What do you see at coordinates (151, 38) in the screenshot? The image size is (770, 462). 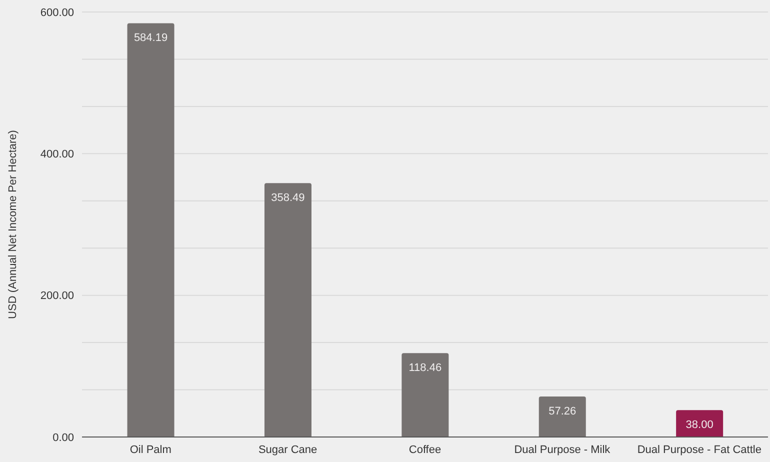 I see `data-label: 584.19` at bounding box center [151, 38].